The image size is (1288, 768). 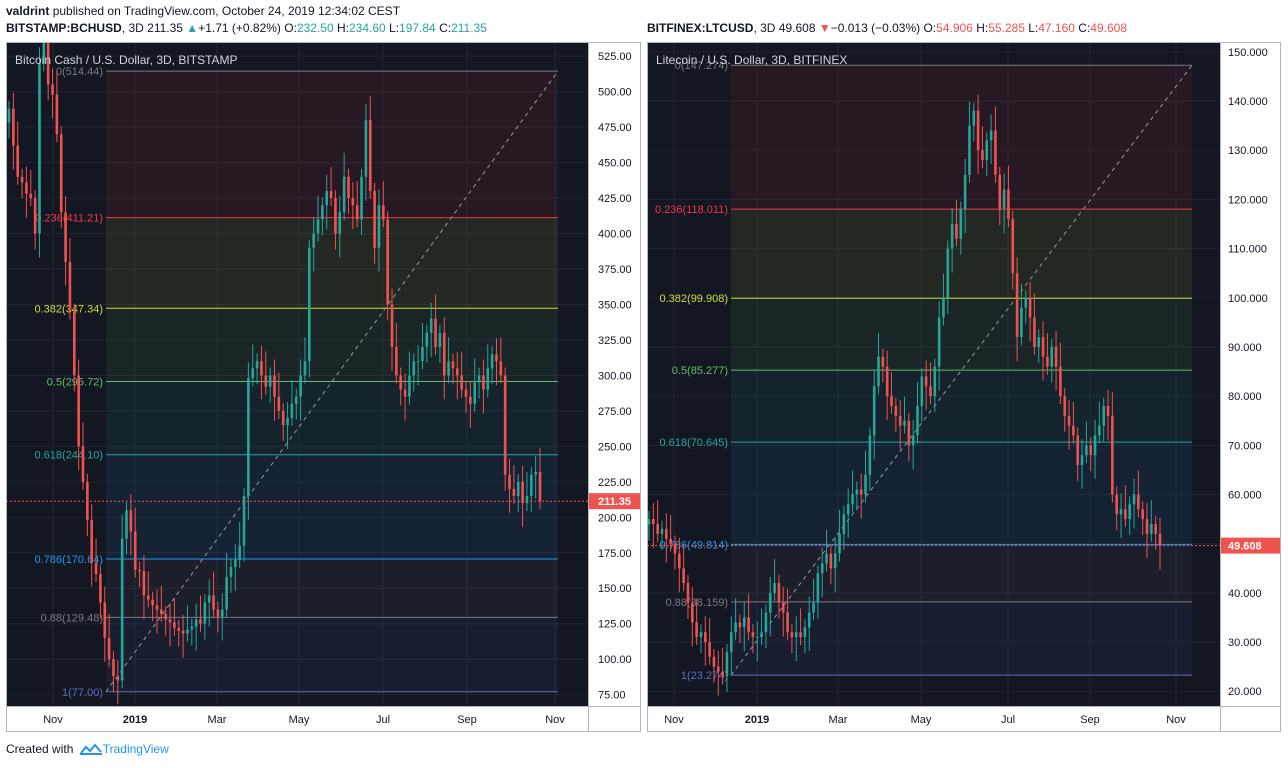 What do you see at coordinates (1245, 446) in the screenshot?
I see `price-tick-label: 70.000` at bounding box center [1245, 446].